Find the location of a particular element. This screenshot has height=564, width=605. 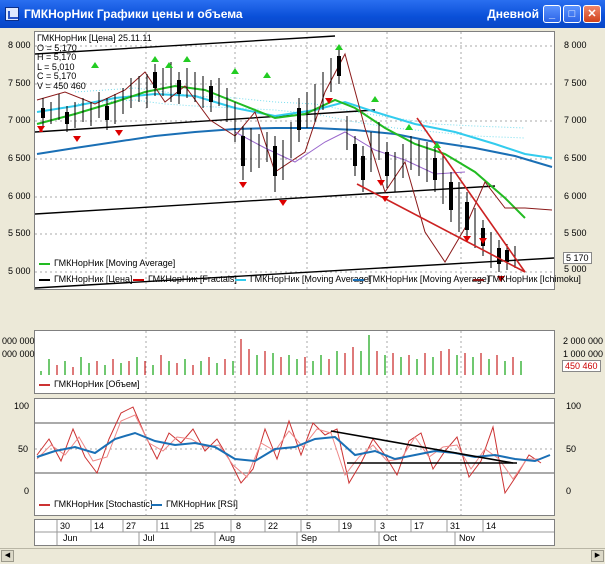

date-month: Jun is located at coordinates (70, 538).